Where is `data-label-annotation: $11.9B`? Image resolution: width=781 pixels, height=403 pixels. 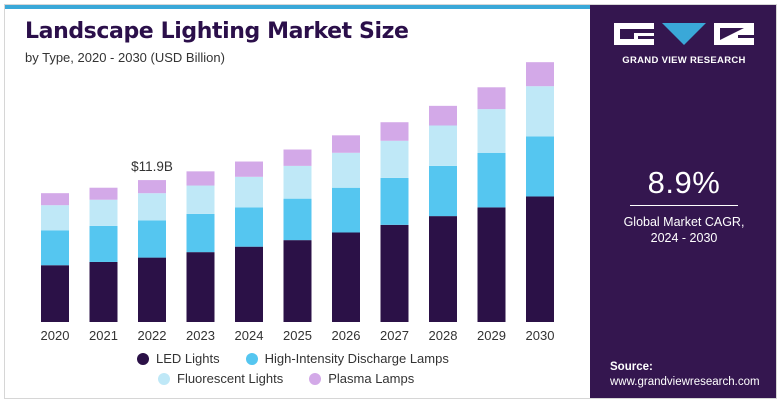 data-label-annotation: $11.9B is located at coordinates (152, 166).